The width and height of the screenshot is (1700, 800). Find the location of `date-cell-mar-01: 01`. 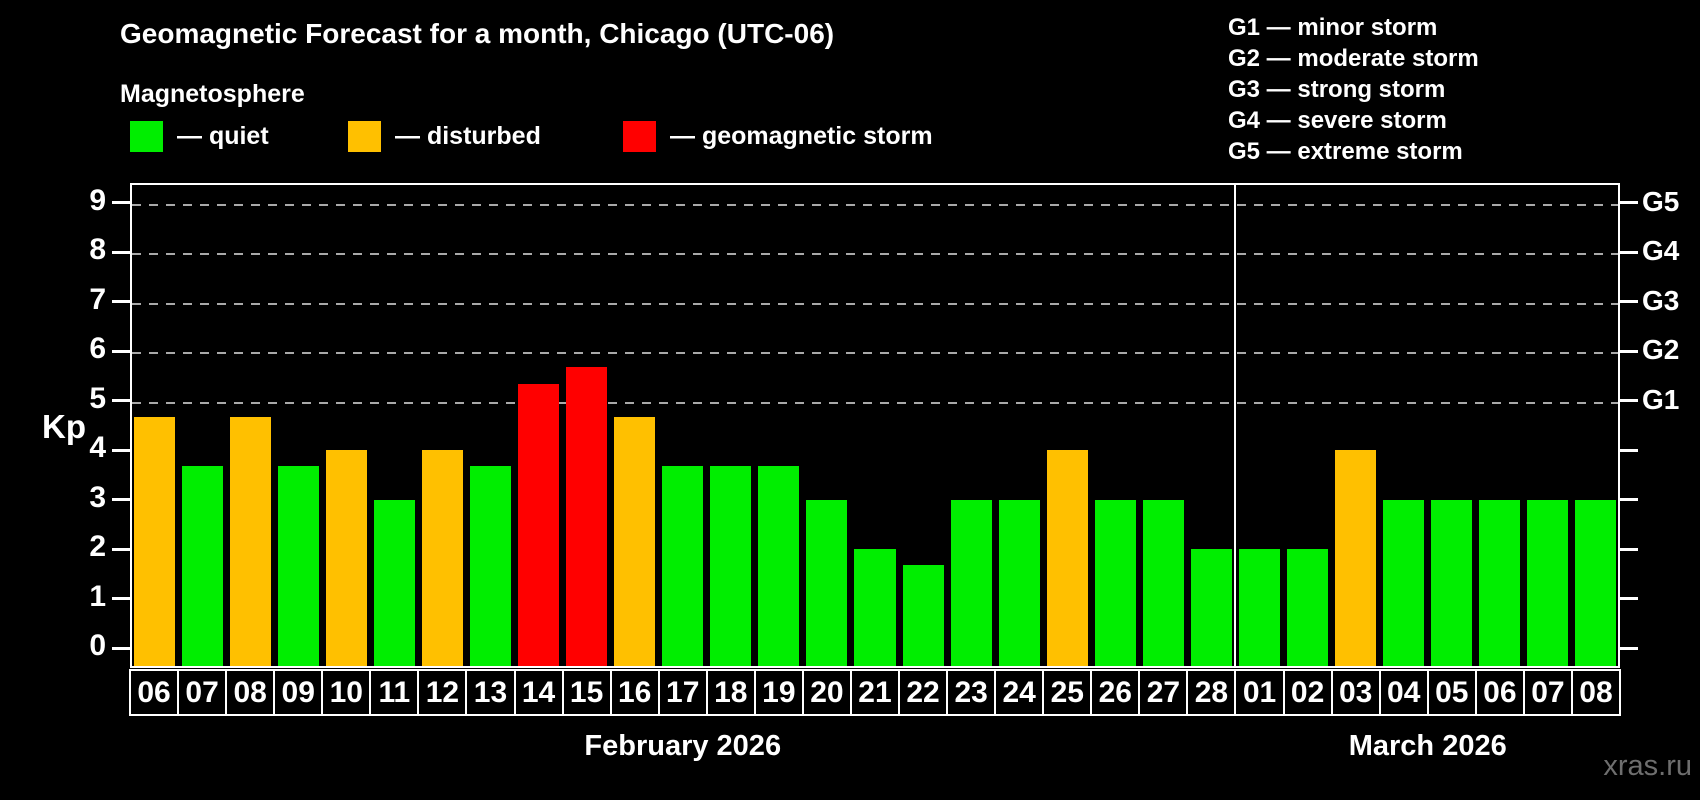

date-cell-mar-01: 01 is located at coordinates (1259, 692).